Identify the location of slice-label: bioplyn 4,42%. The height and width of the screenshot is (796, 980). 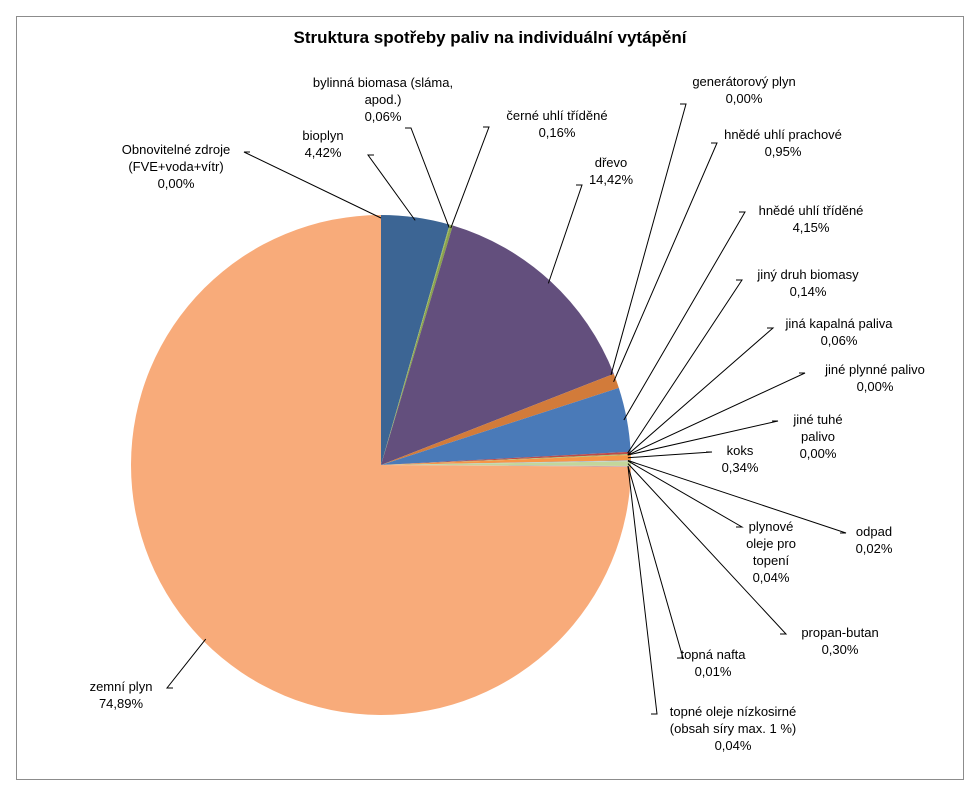
(322, 144).